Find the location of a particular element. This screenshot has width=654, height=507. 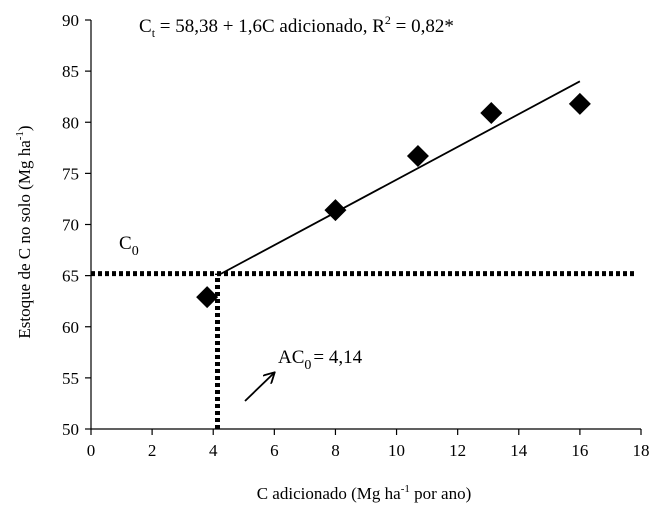

x-axis-title: C adicionado (Mg ha-1 por ano) is located at coordinates (364, 493).